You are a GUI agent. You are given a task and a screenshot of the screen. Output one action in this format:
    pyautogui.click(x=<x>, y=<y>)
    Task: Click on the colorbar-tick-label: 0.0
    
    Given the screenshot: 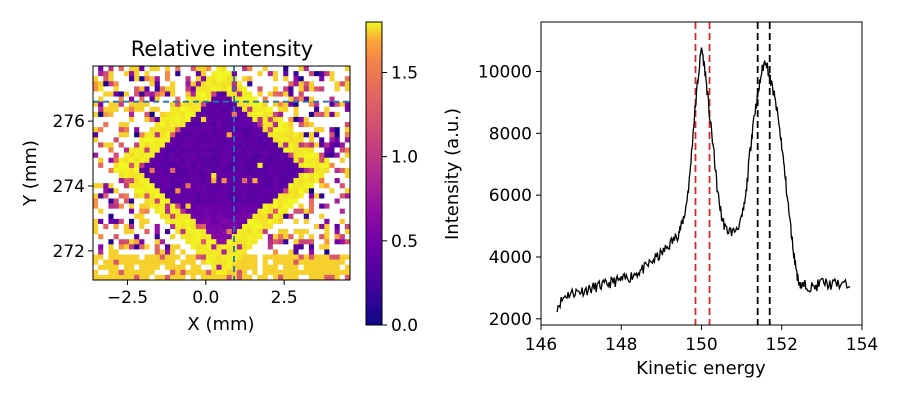 What is the action you would take?
    pyautogui.click(x=404, y=326)
    